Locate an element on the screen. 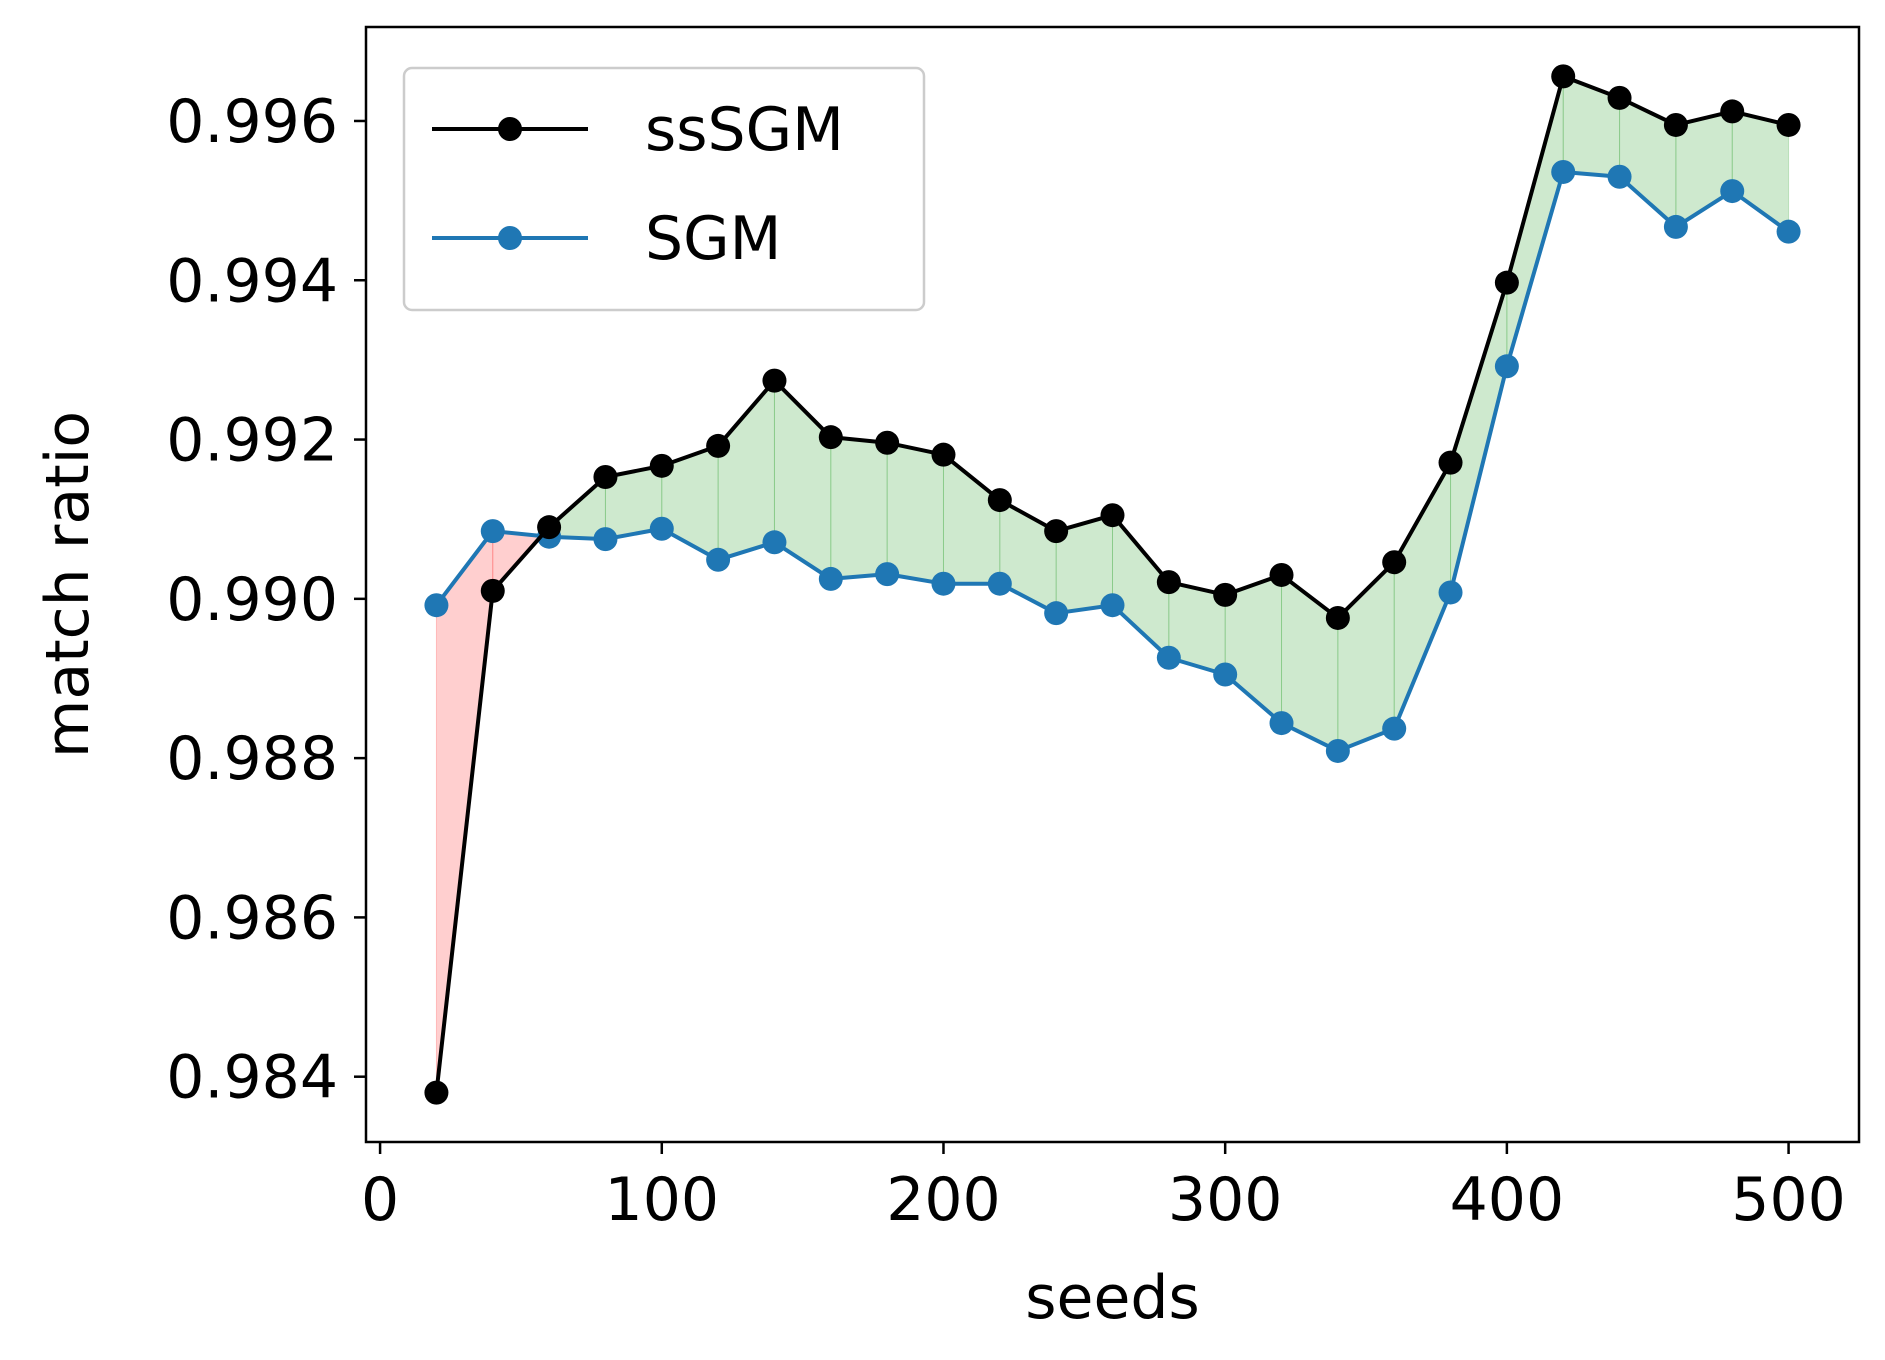 The image size is (1885, 1360). y-tick-label: 0.994 is located at coordinates (252, 281).